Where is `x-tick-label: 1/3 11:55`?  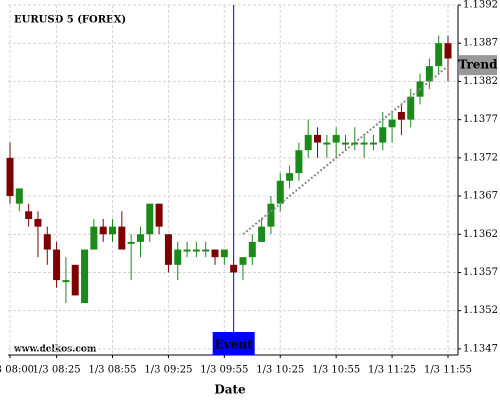
x-tick-label: 1/3 11:55 is located at coordinates (448, 370).